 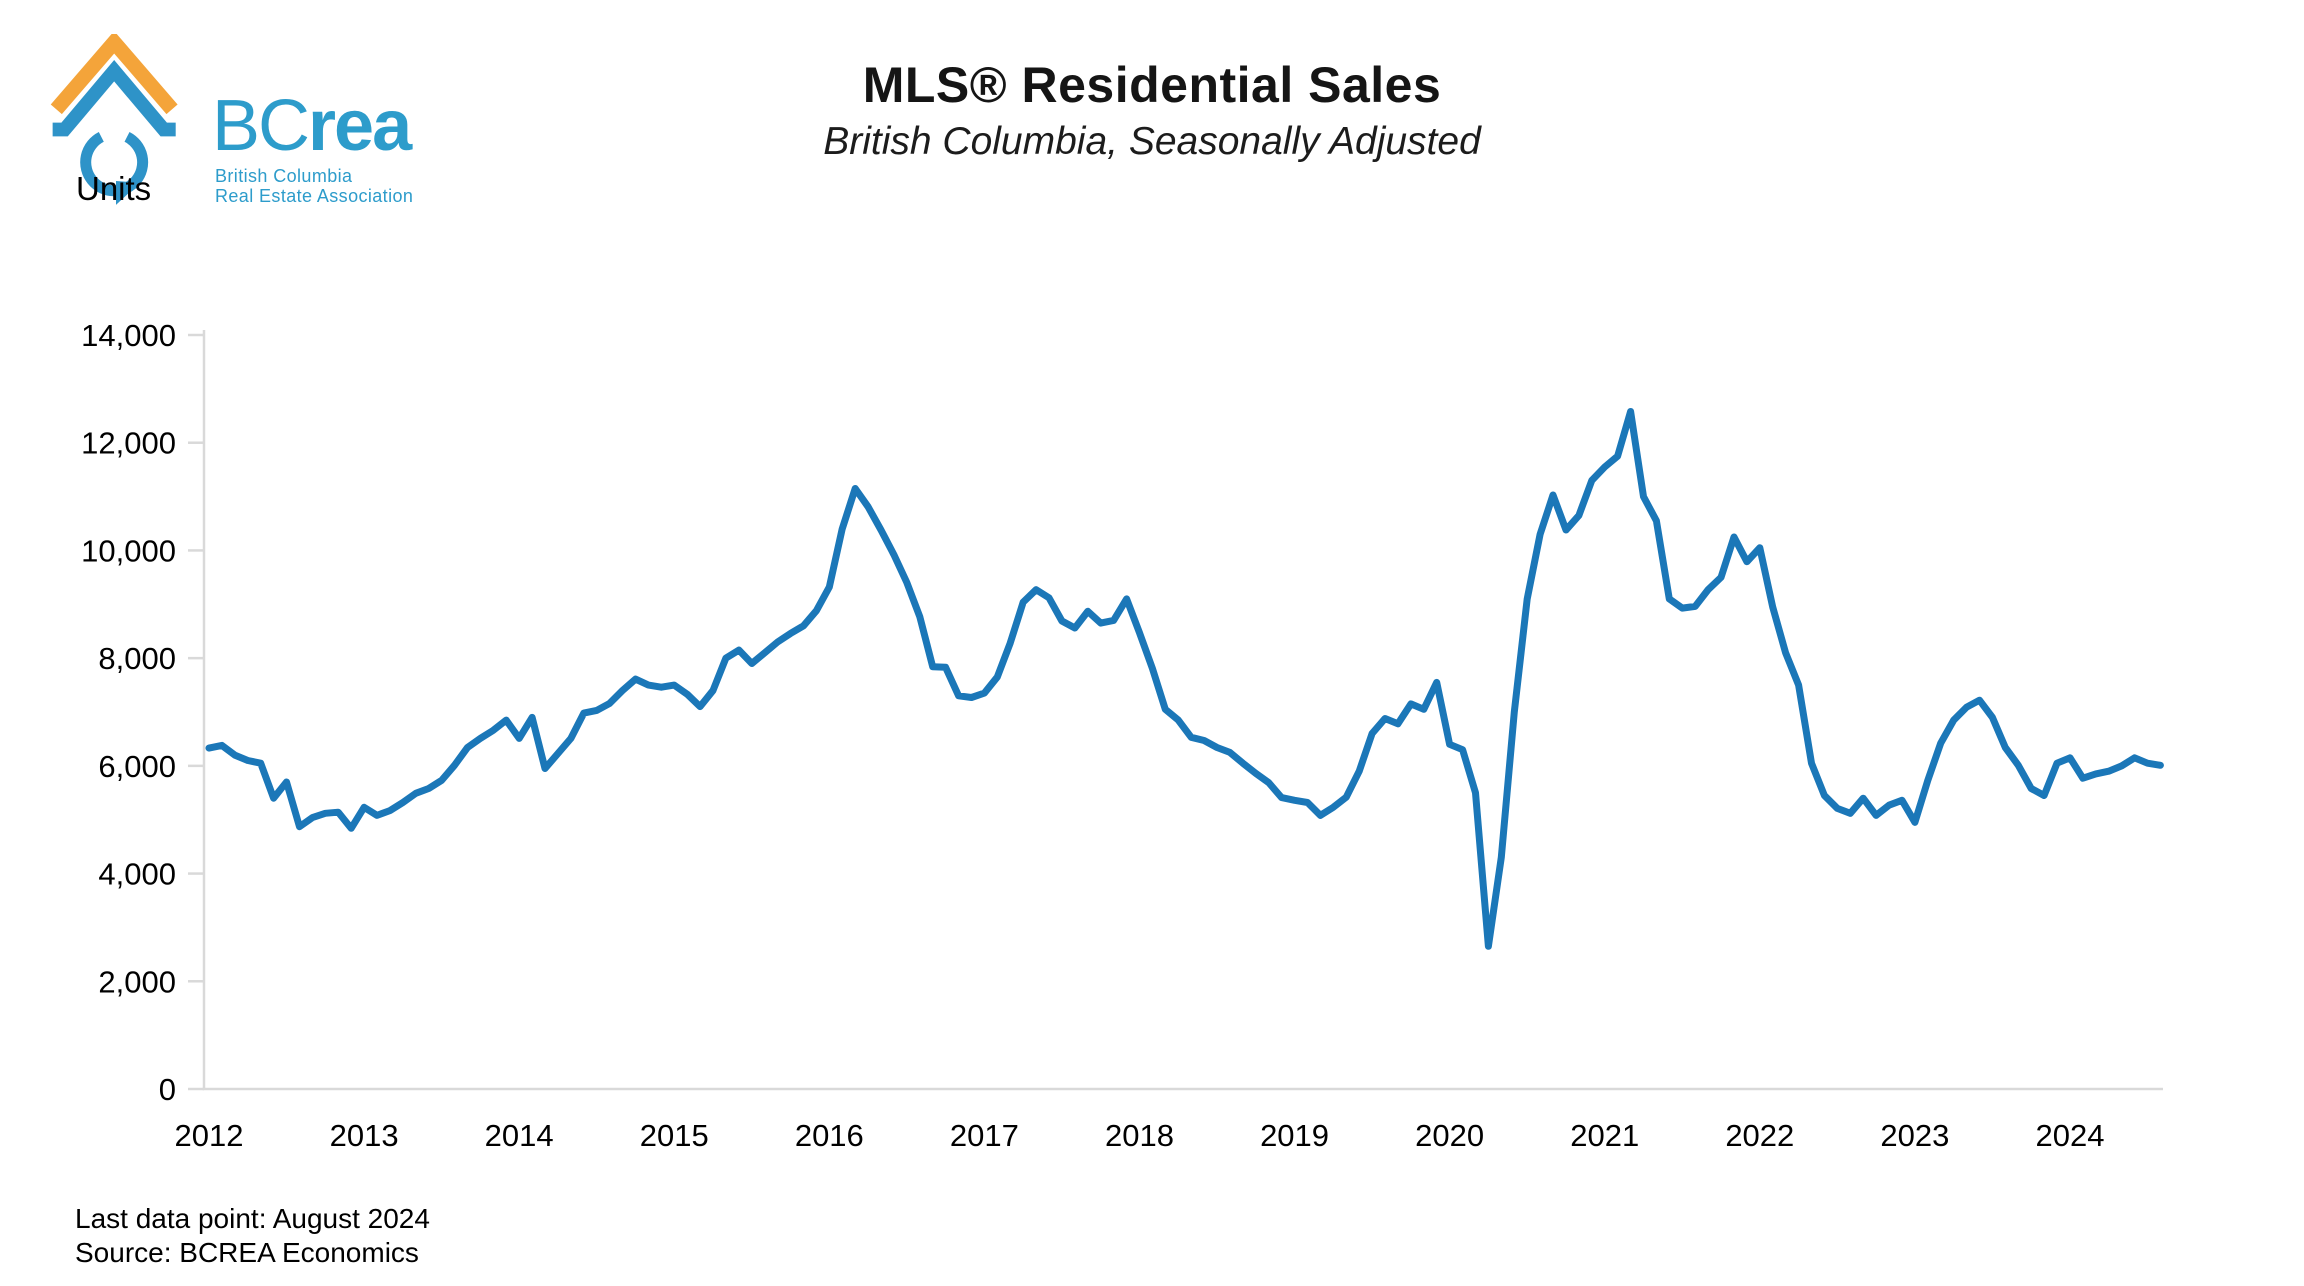 What do you see at coordinates (674, 1135) in the screenshot?
I see `x-tick-label: 2015` at bounding box center [674, 1135].